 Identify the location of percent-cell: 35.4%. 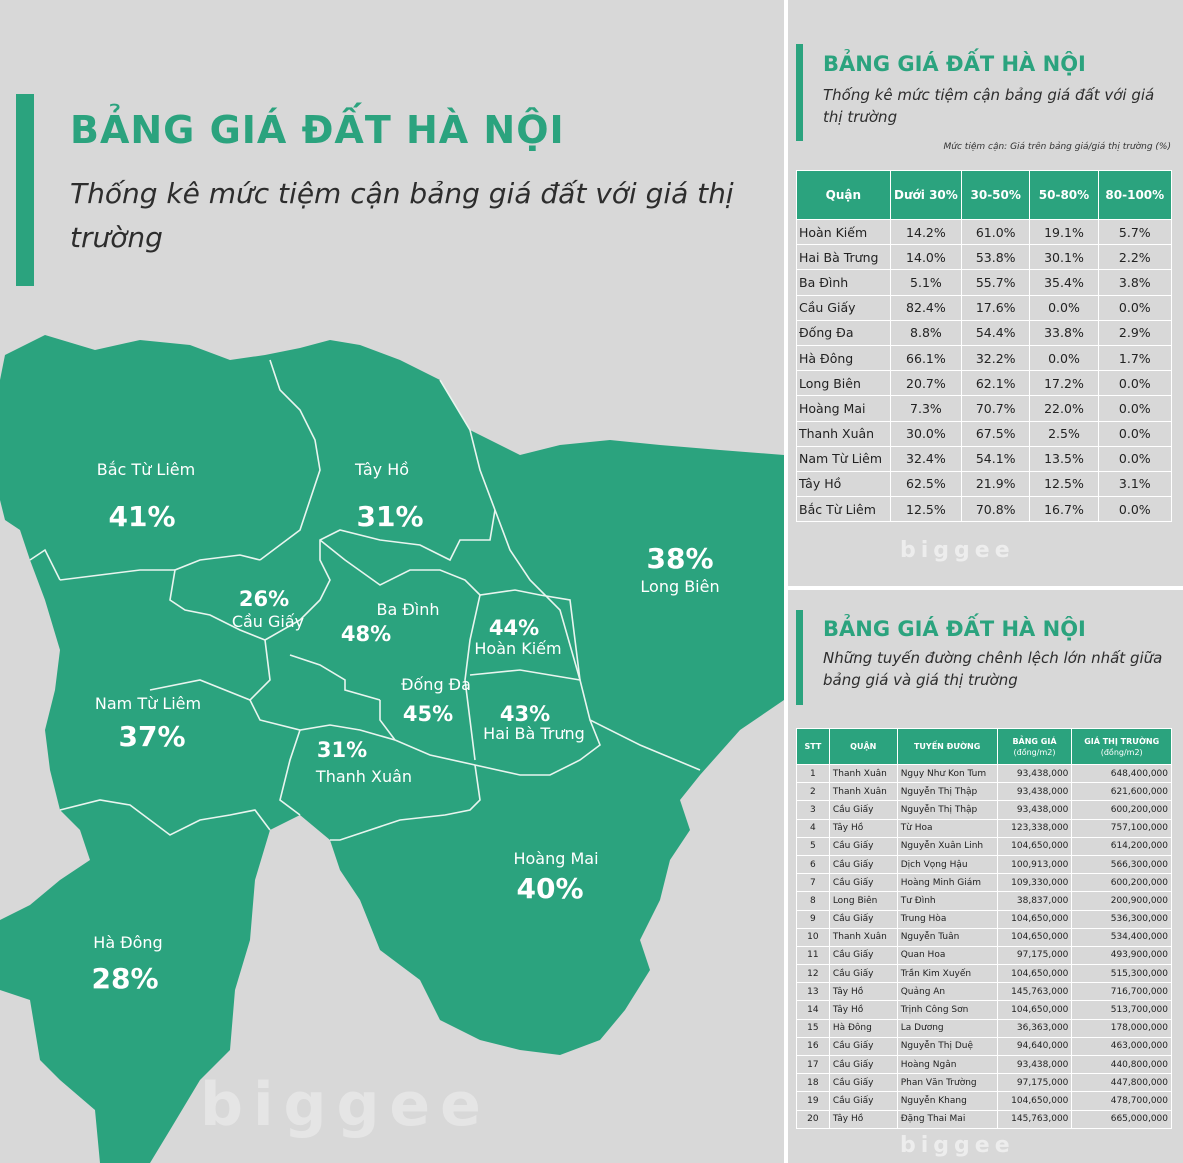
(1064, 282).